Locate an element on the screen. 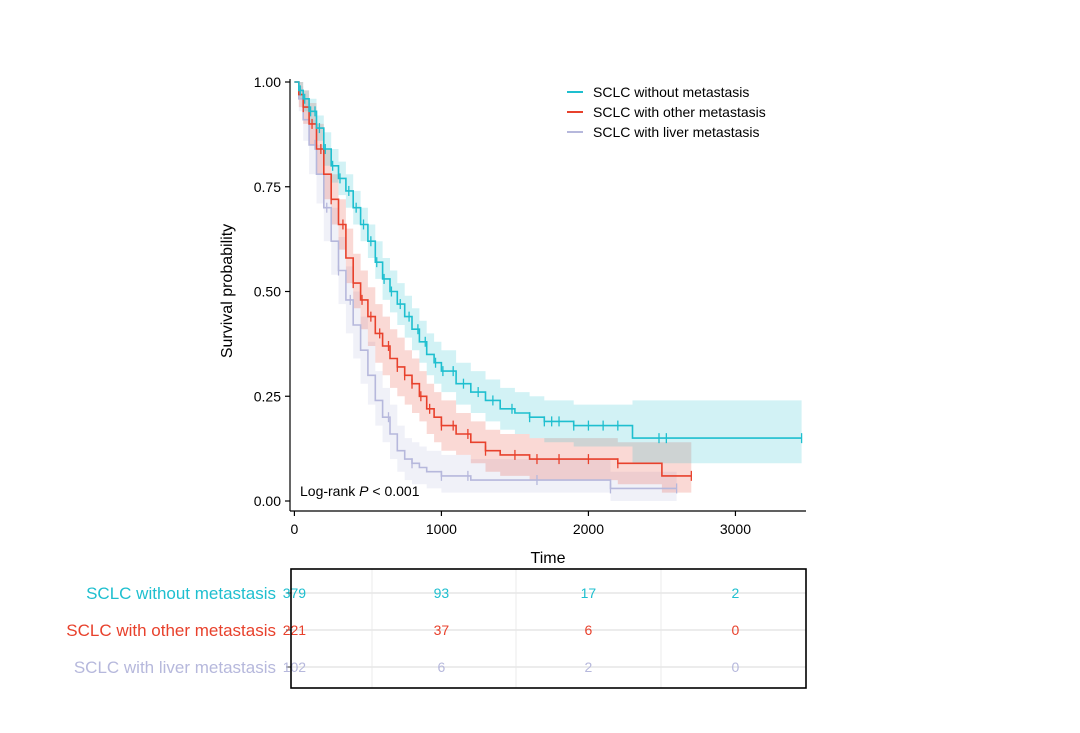  risk-row-label: SCLC with other metastasis is located at coordinates (171, 630).